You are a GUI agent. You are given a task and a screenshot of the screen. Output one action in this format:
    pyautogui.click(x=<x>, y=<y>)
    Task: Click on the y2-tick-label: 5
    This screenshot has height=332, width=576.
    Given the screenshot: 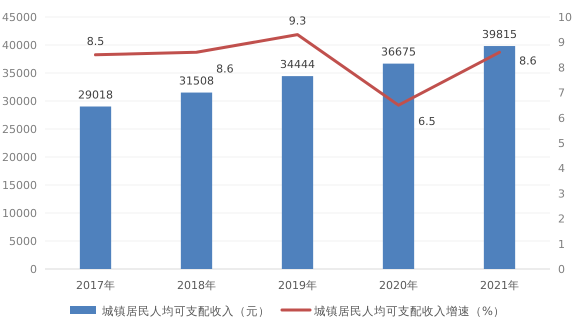 What is the action you would take?
    pyautogui.click(x=561, y=143)
    